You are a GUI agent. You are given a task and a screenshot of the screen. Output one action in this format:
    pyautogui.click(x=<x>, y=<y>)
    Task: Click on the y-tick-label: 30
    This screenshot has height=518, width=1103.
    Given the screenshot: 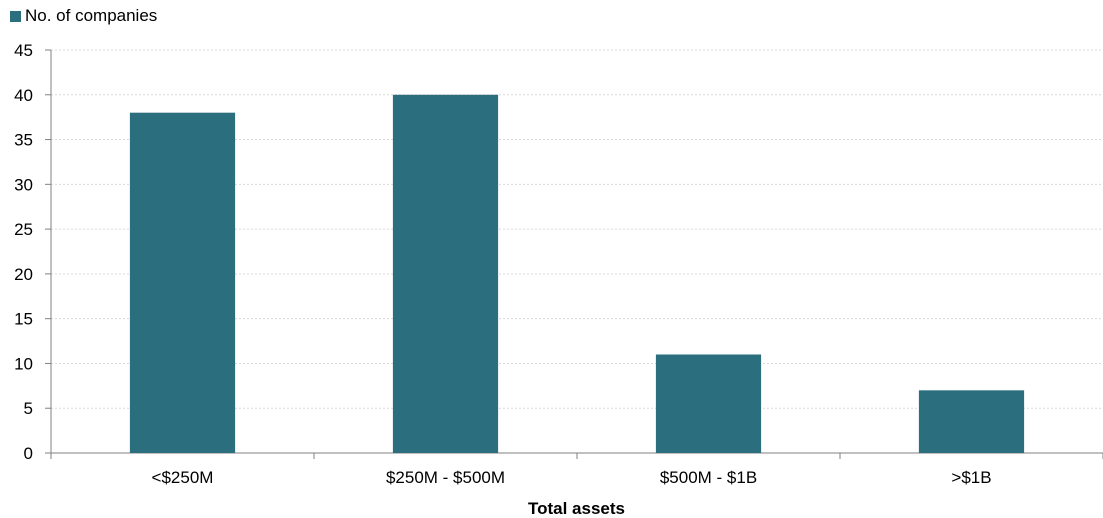 What is the action you would take?
    pyautogui.click(x=23, y=184)
    